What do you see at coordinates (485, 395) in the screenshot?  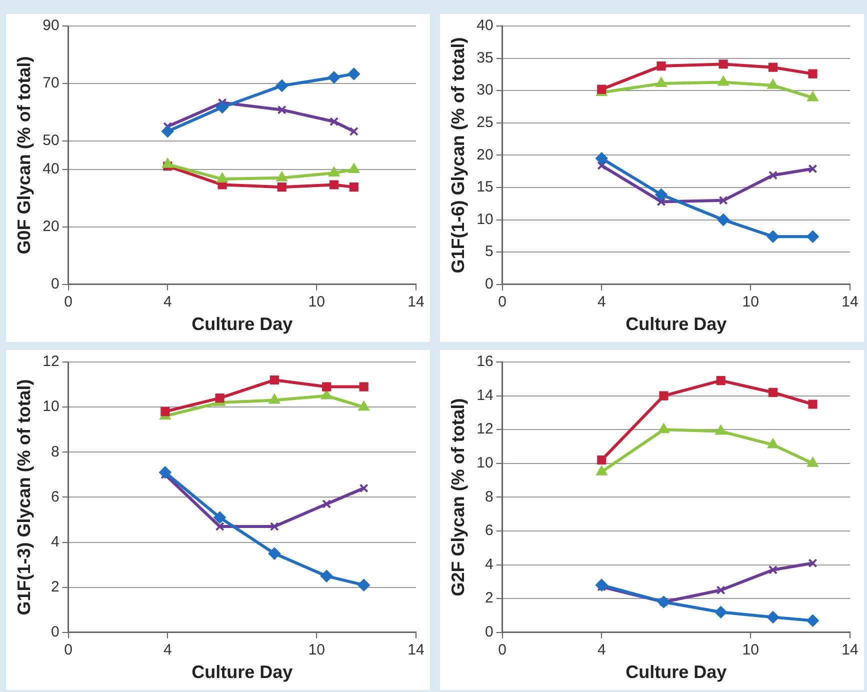 I see `y-tick-label: 14` at bounding box center [485, 395].